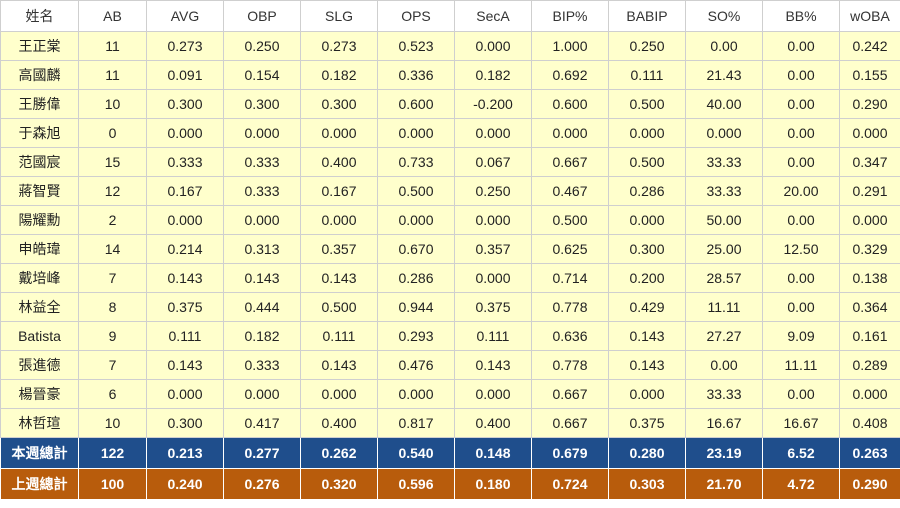 This screenshot has width=900, height=508. Describe the element at coordinates (801, 16) in the screenshot. I see `column-header-bb-pct: BB%` at that location.